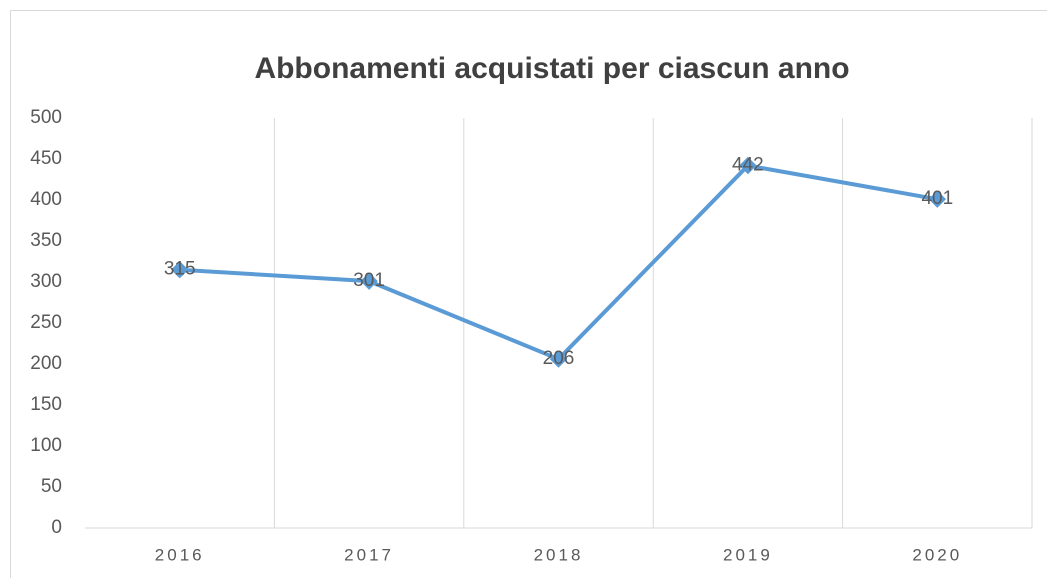  I want to click on x-tick-label: 2016, so click(180, 554).